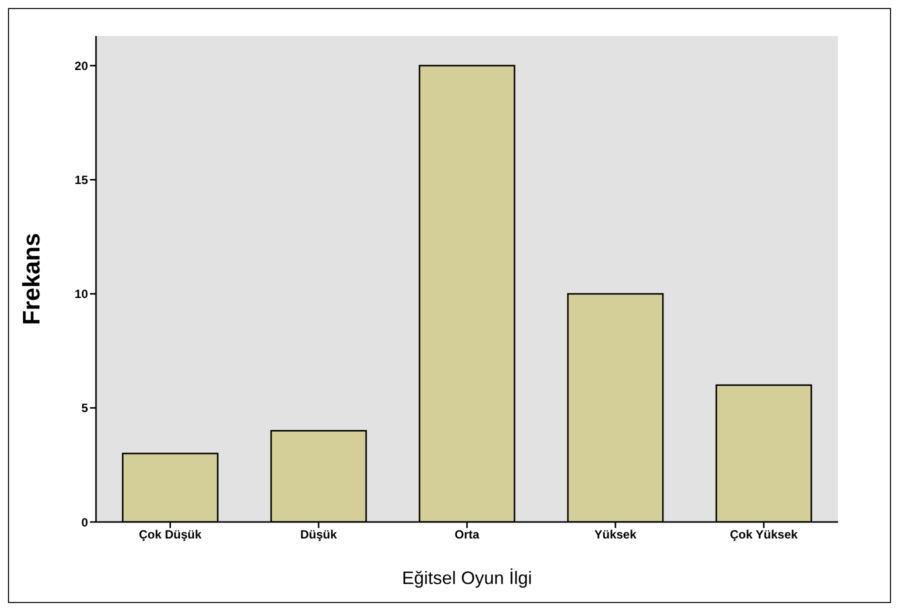 Image resolution: width=899 pixels, height=611 pixels. Describe the element at coordinates (84, 408) in the screenshot. I see `y-tick-label: 5` at that location.